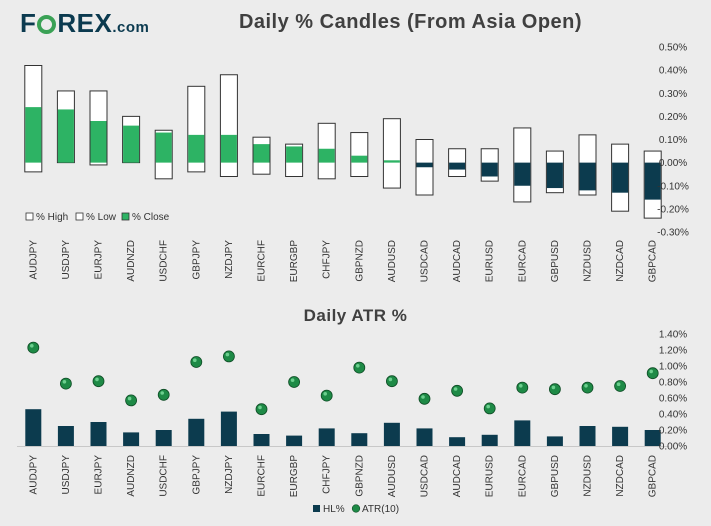 The height and width of the screenshot is (526, 711). I want to click on atr-category-label: GBPCAD, so click(653, 476).